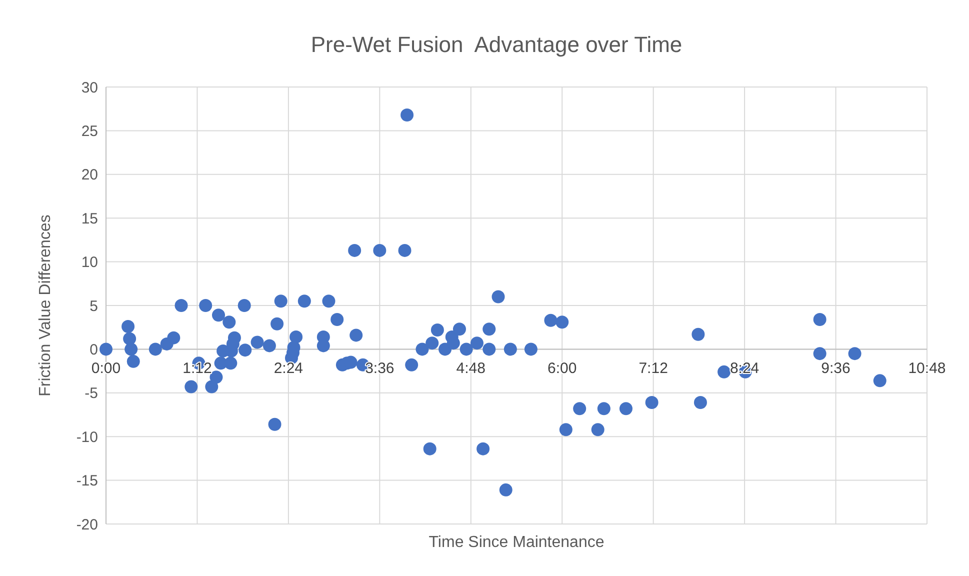 The image size is (969, 576). I want to click on y-tick-label: -5, so click(91, 393).